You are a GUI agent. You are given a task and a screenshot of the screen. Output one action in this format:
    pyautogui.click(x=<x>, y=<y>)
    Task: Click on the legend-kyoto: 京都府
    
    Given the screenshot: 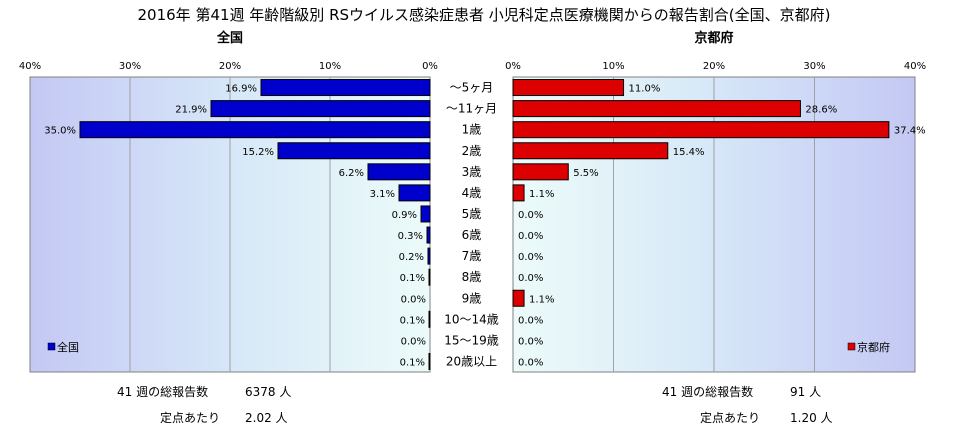 What is the action you would take?
    pyautogui.click(x=868, y=347)
    